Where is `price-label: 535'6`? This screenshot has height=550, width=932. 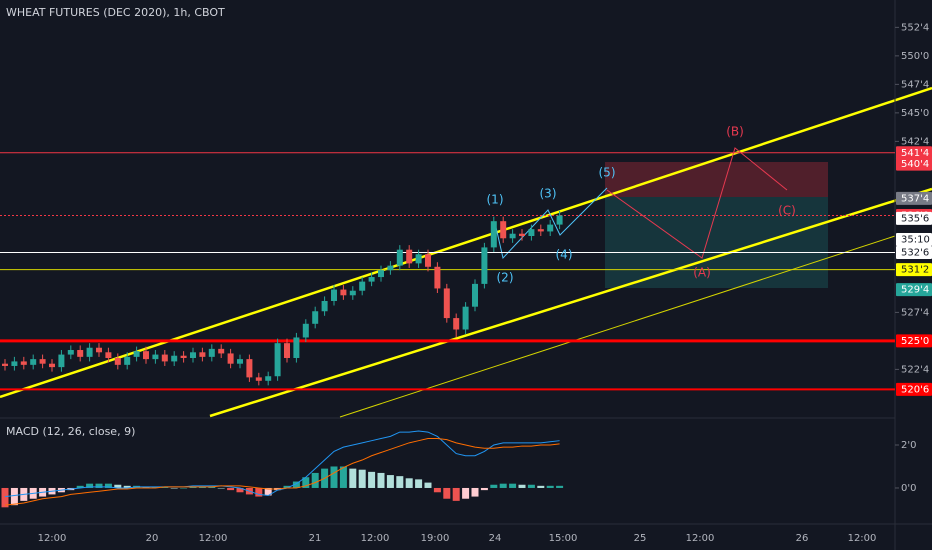
price-label: 535'6 is located at coordinates (915, 218).